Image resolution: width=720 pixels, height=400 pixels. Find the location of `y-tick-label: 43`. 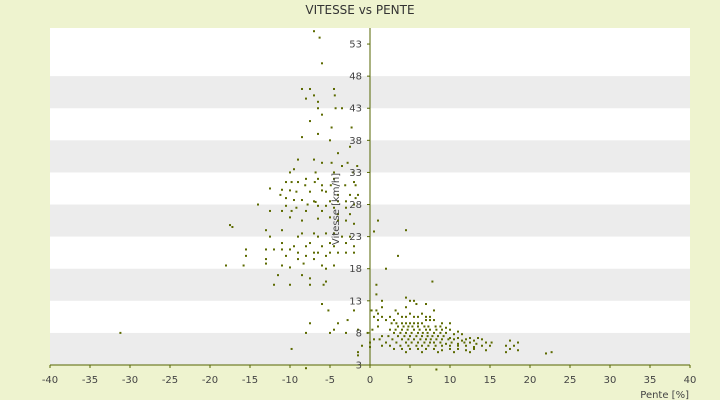

y-tick-label: 43 is located at coordinates (355, 109).